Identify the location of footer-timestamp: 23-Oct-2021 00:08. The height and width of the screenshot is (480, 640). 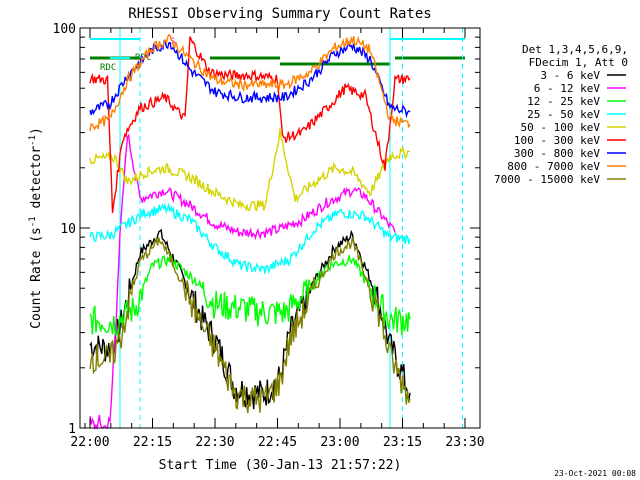
(595, 473).